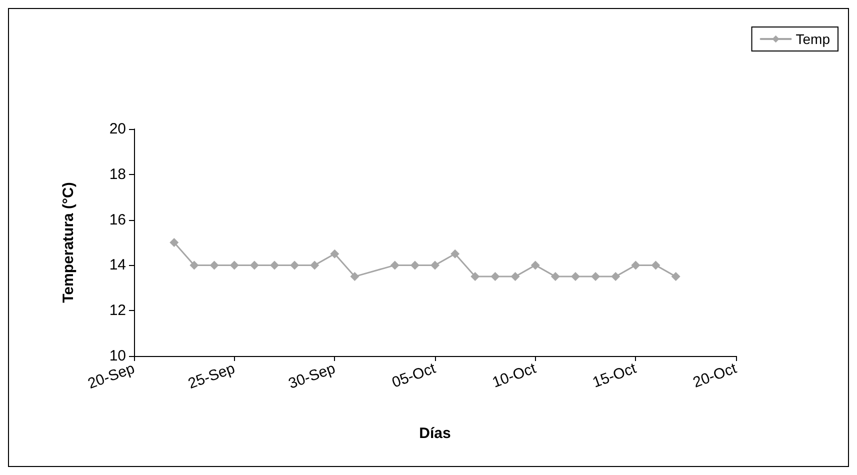 This screenshot has height=475, width=857. Describe the element at coordinates (117, 311) in the screenshot. I see `y-tick-label: 12` at that location.